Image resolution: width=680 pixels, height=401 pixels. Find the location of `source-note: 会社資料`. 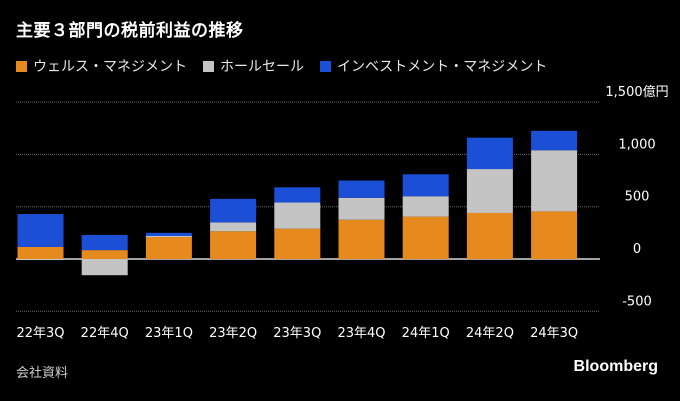

source-note: 会社資料 is located at coordinates (42, 373).